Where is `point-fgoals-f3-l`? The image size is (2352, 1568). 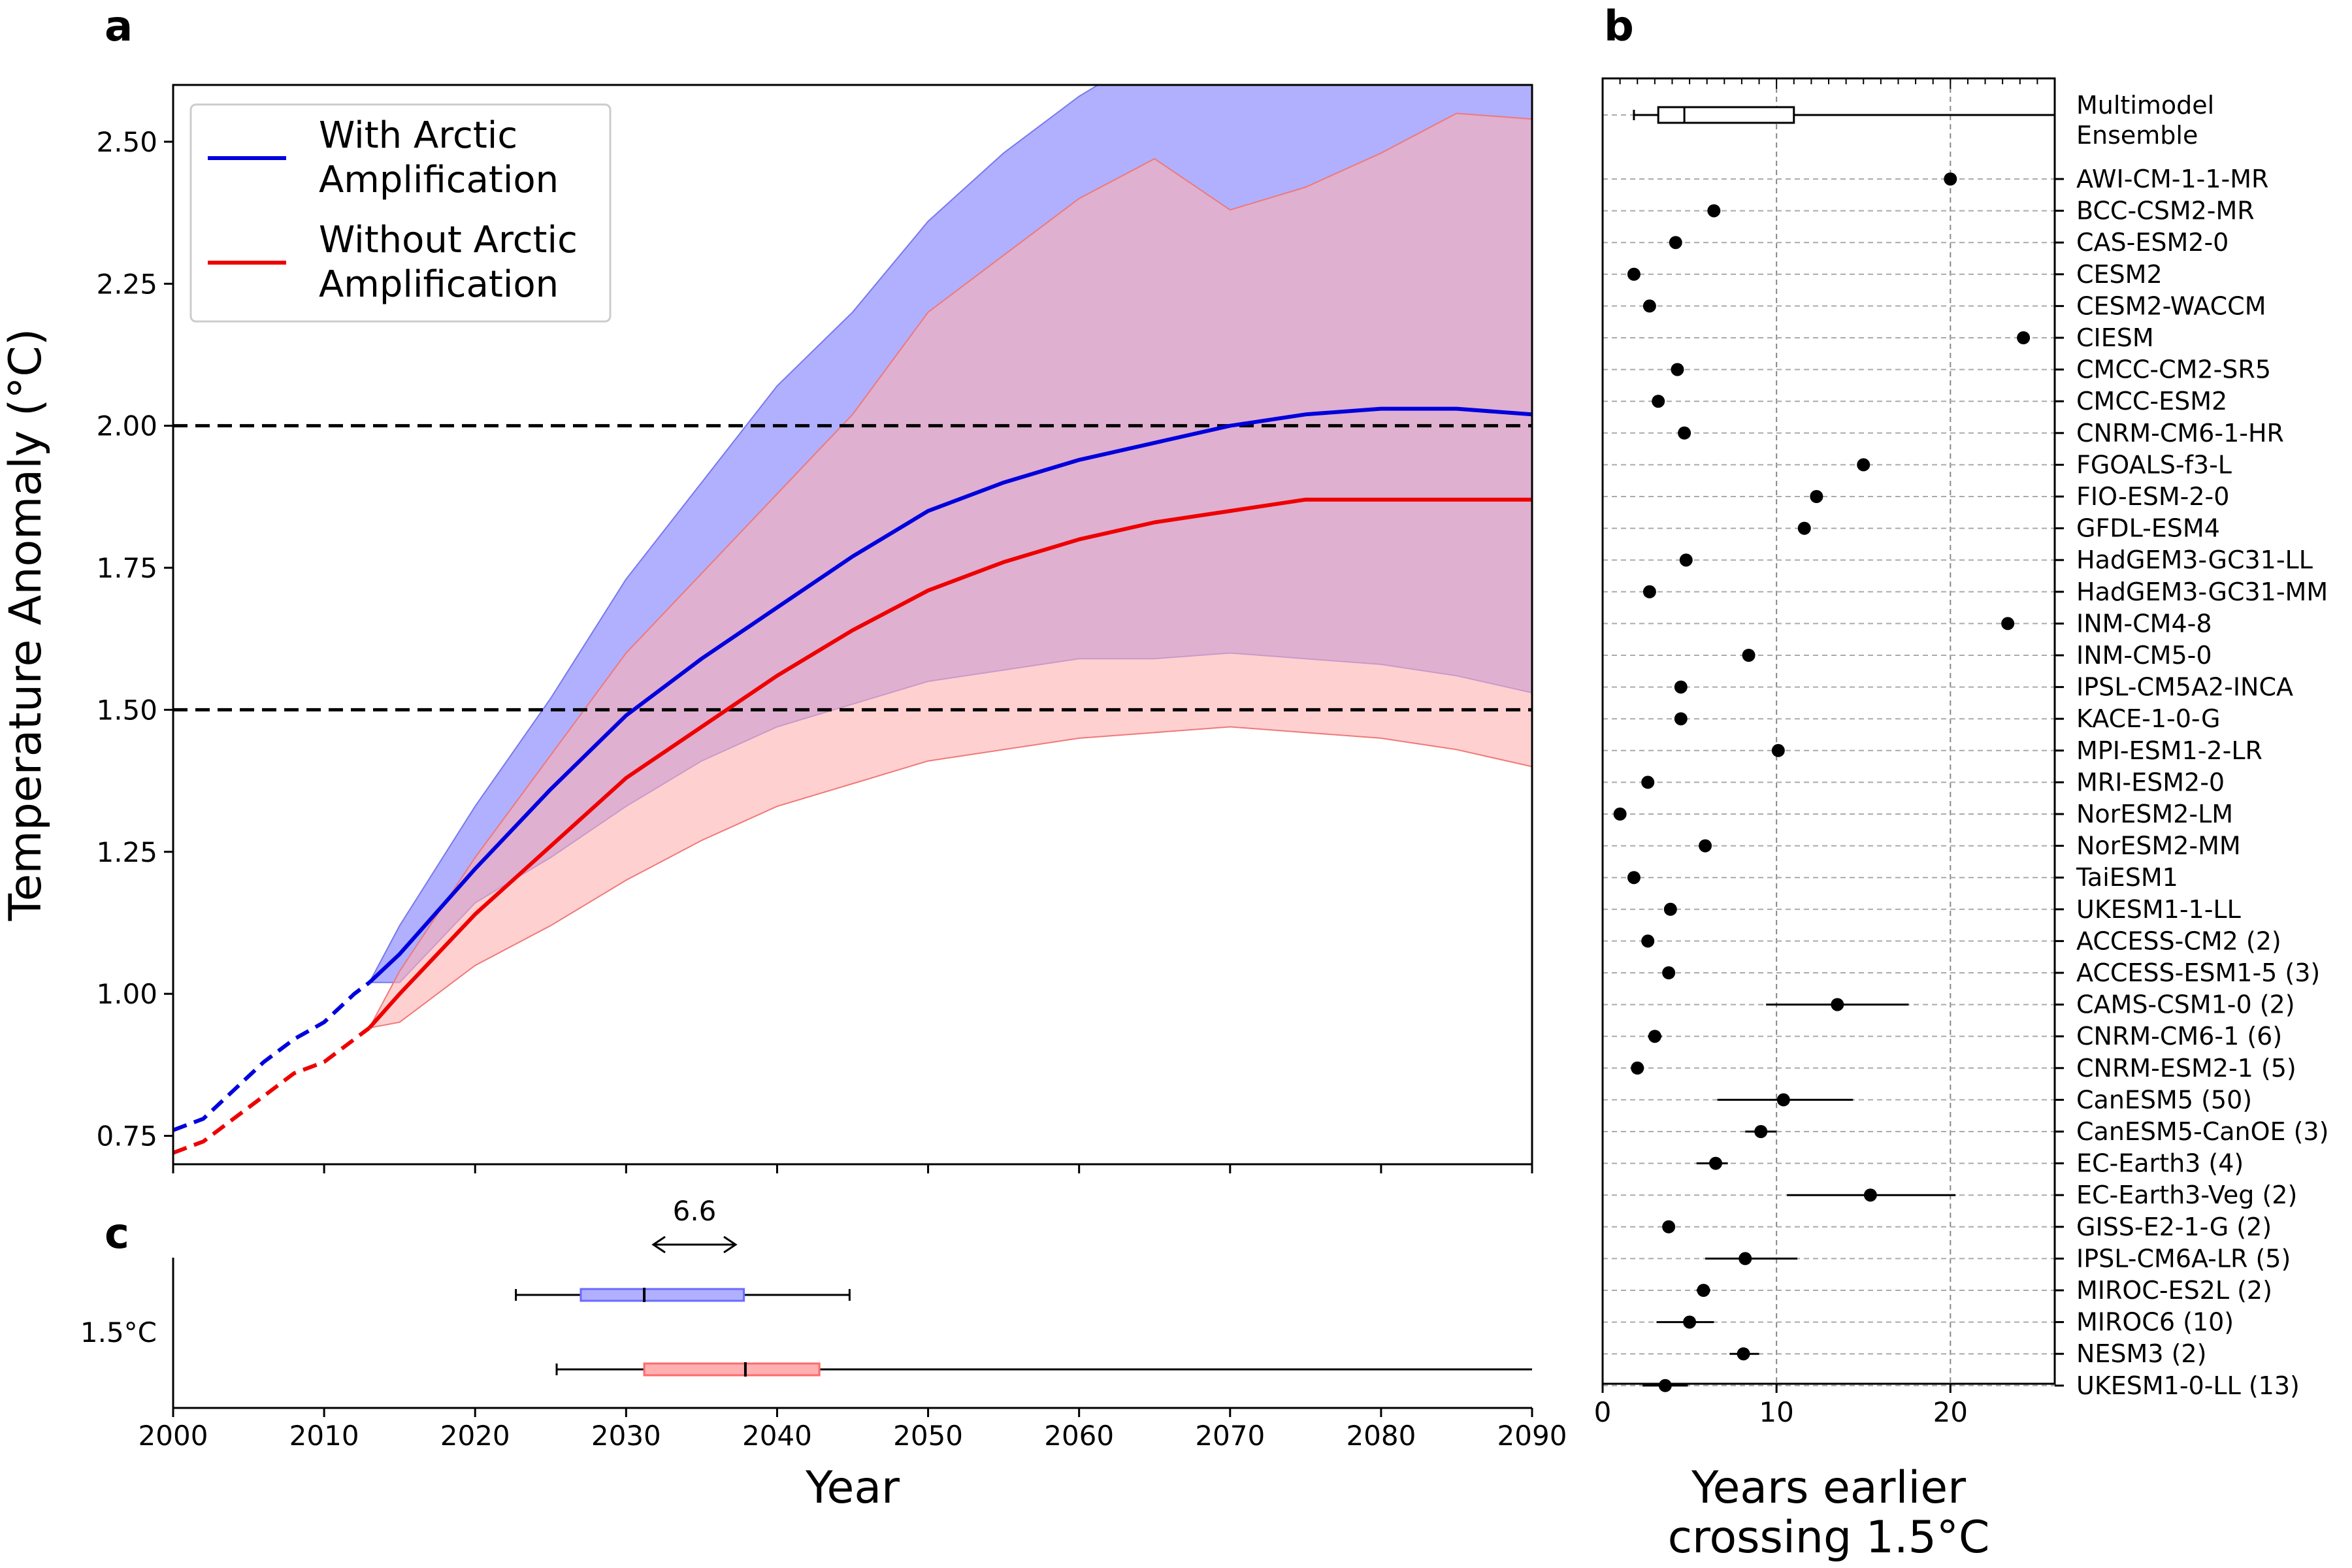
point-fgoals-f3-l is located at coordinates (1863, 465).